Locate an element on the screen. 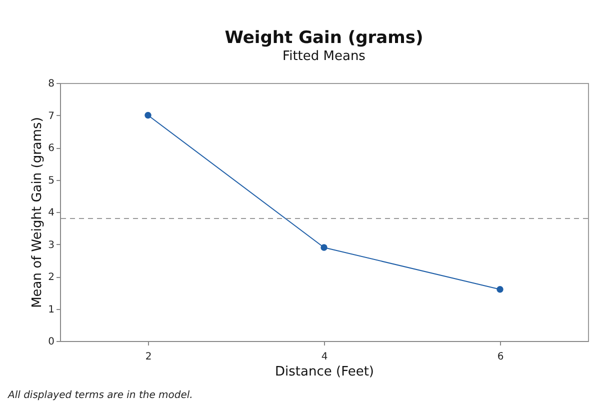 Image resolution: width=606 pixels, height=412 pixels. y-tick-label: 8 is located at coordinates (51, 84).